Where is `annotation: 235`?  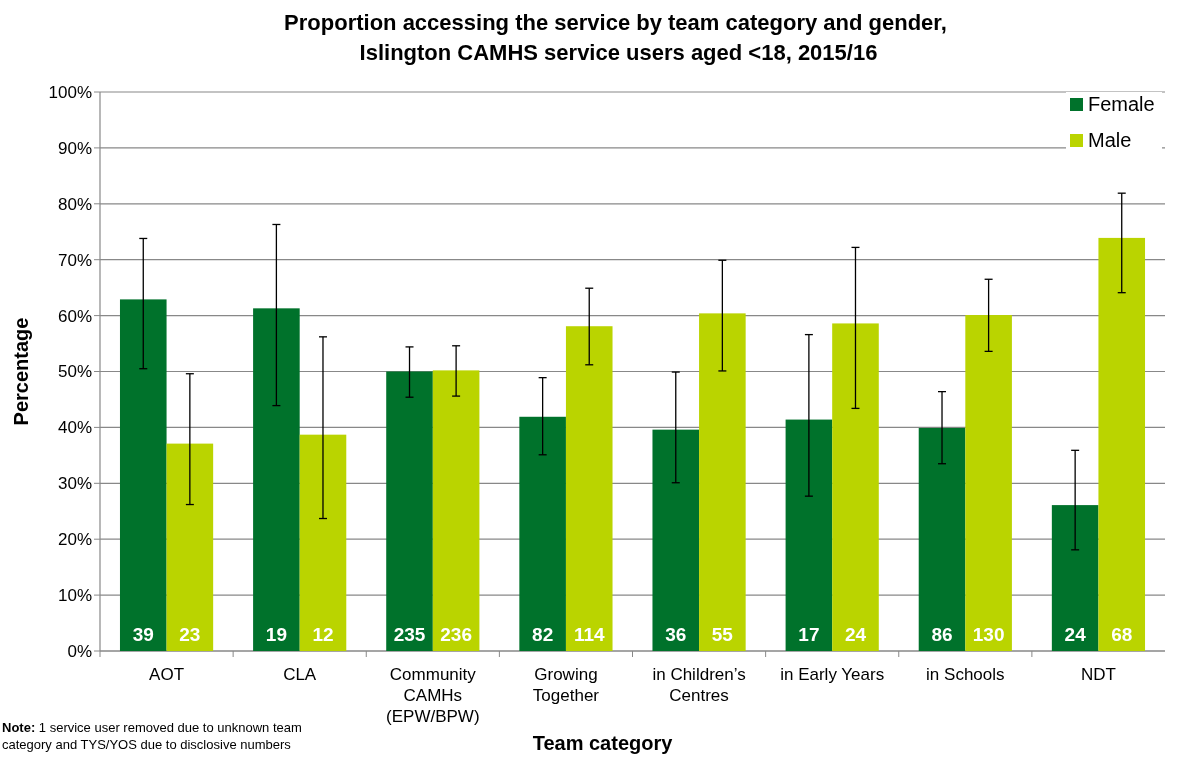
annotation: 235 is located at coordinates (409, 634).